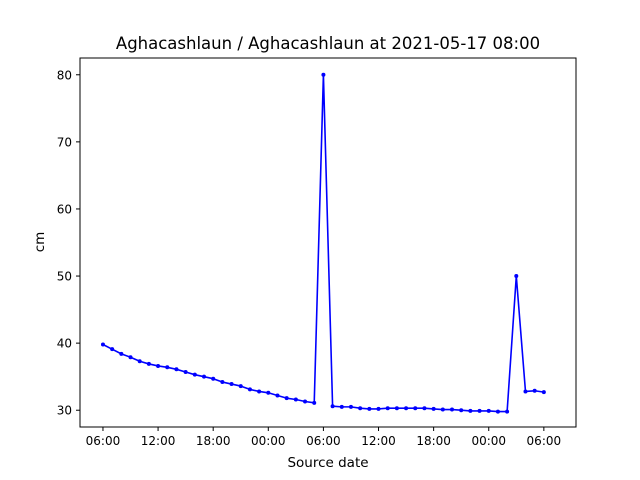 The height and width of the screenshot is (480, 640). What do you see at coordinates (327, 463) in the screenshot?
I see `x-axis-label: Source date` at bounding box center [327, 463].